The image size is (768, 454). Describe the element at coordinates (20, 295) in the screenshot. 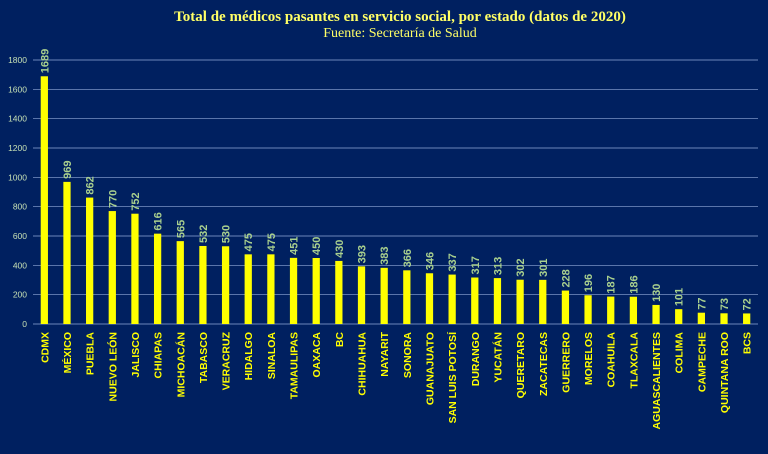

I see `y-tick-label: 200` at that location.